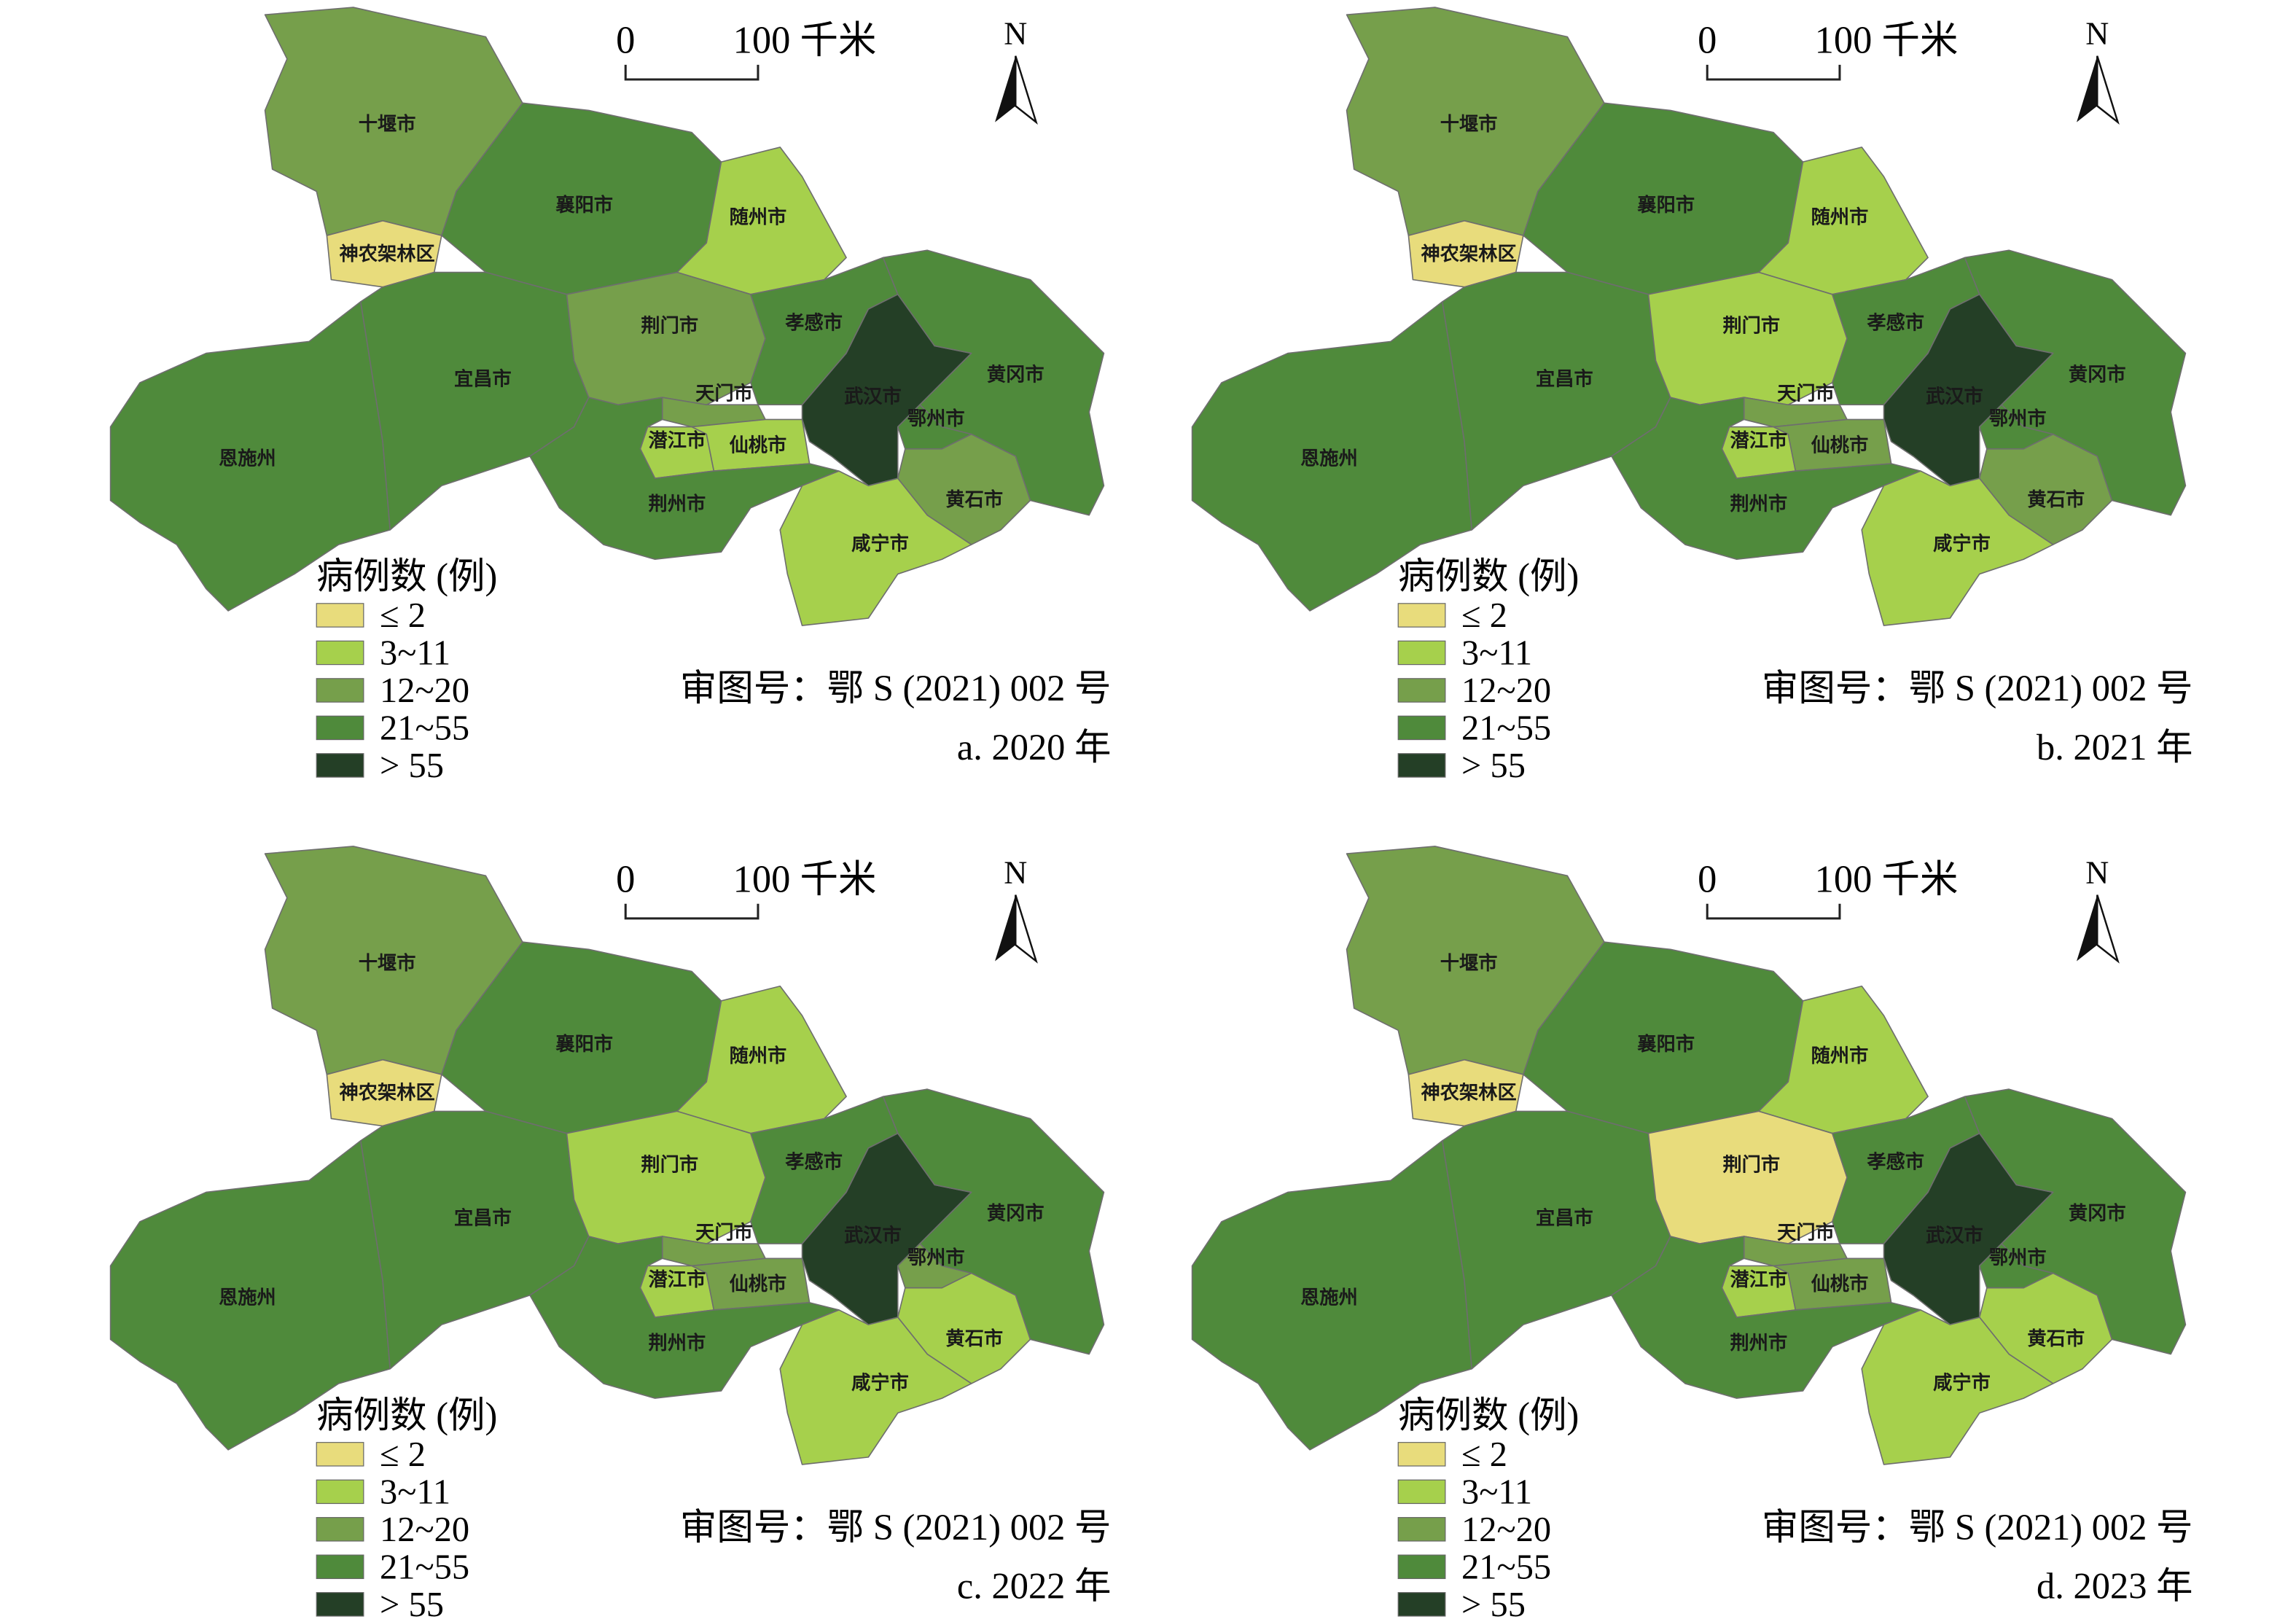 The height and width of the screenshot is (1622, 2296). I want to click on north-arrow-left, so click(1006, 88).